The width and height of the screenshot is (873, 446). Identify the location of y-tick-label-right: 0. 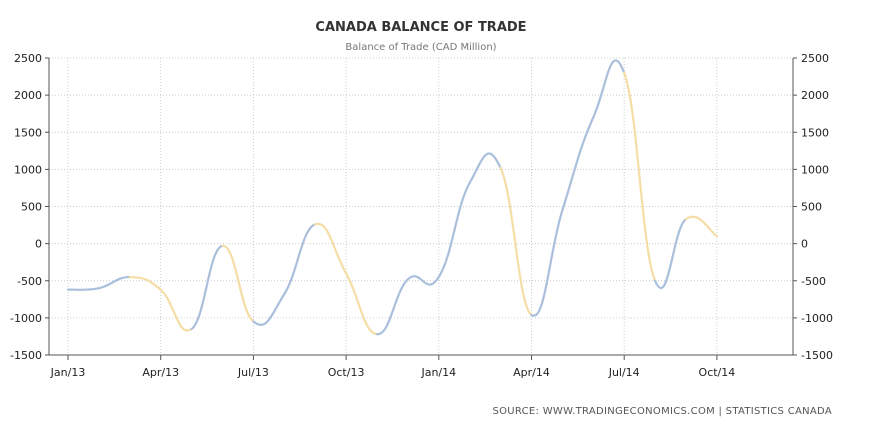
(804, 244).